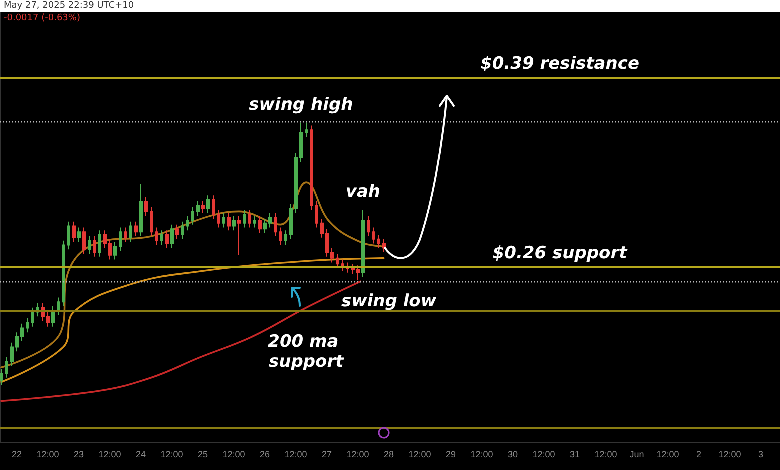 This screenshot has width=780, height=470. I want to click on x-tick-label: 27, so click(327, 455).